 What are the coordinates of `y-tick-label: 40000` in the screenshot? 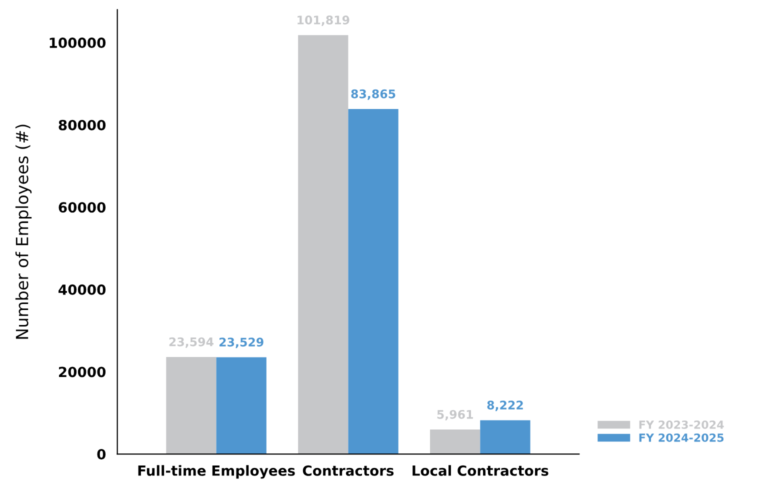 It's located at (82, 289).